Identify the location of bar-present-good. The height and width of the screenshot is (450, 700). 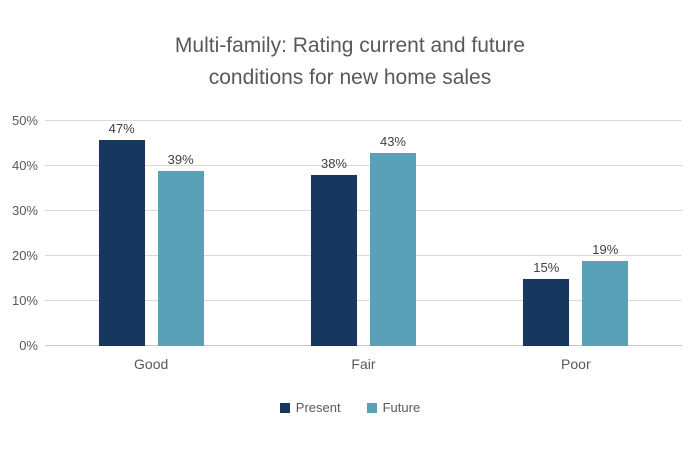
(121, 243).